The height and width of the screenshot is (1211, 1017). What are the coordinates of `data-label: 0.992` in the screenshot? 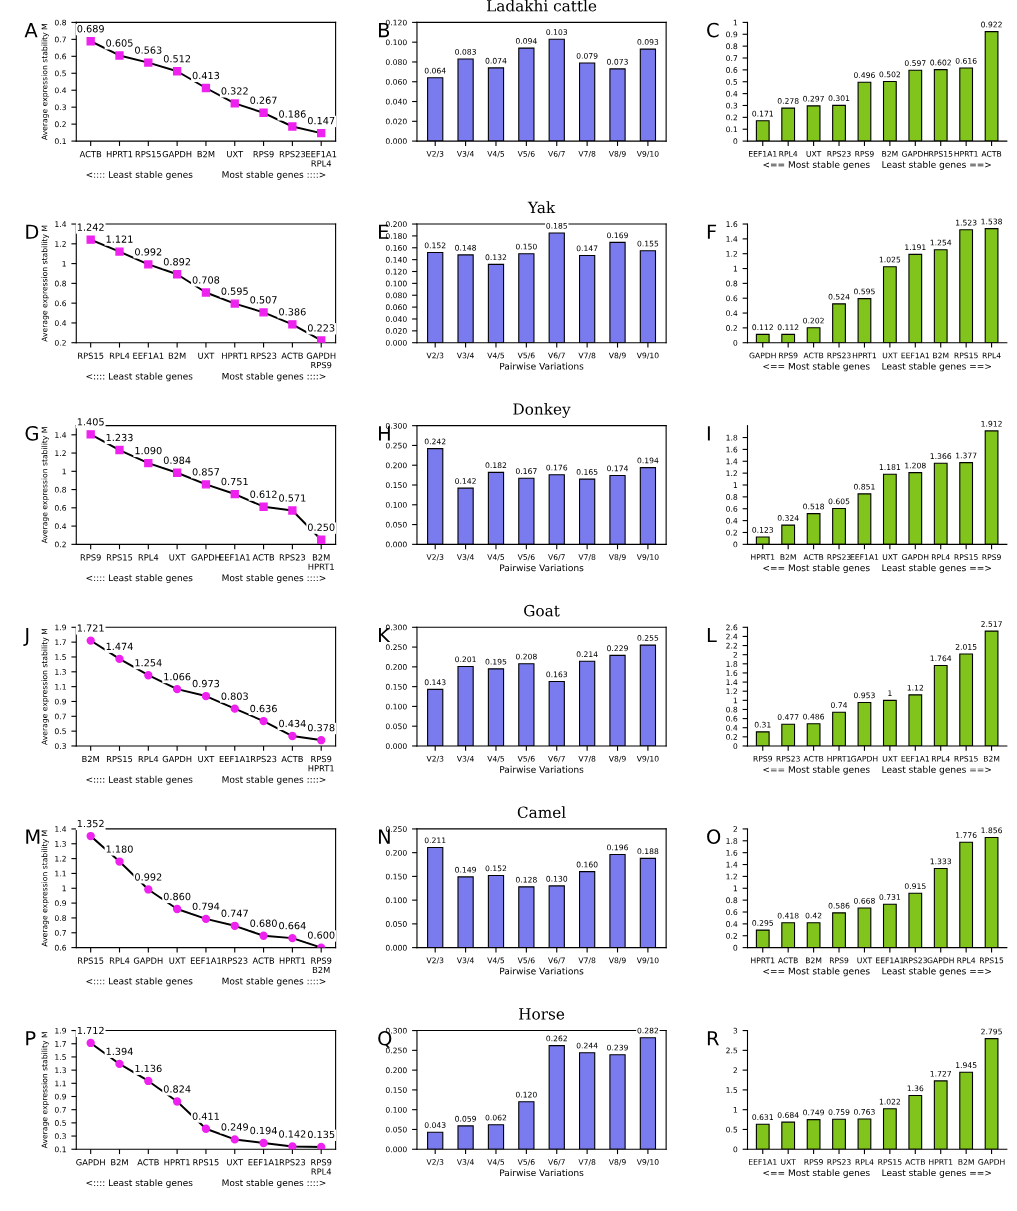 It's located at (148, 877).